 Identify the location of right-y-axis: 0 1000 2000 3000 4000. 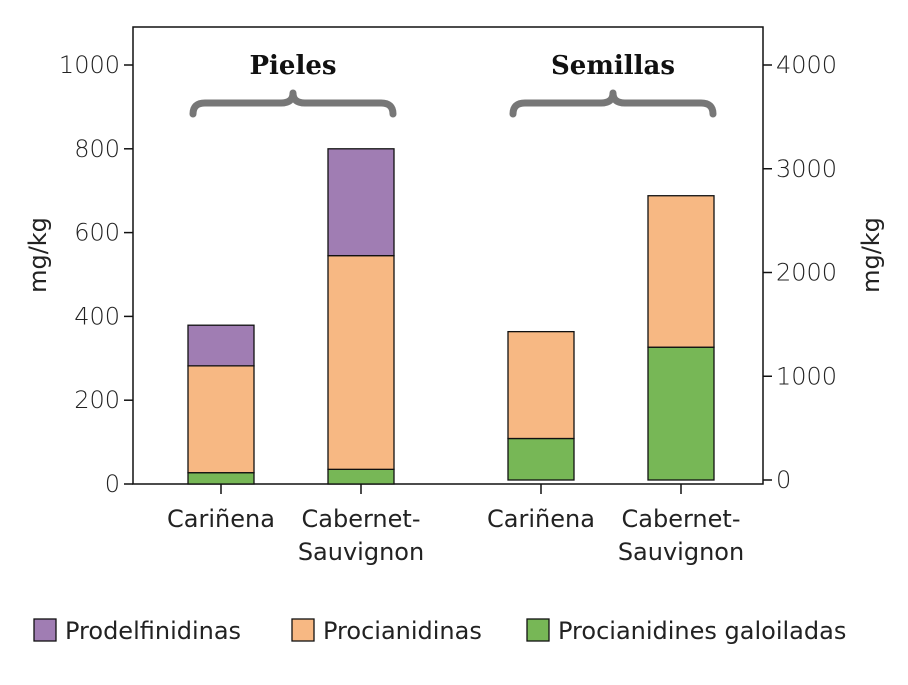
(800, 272).